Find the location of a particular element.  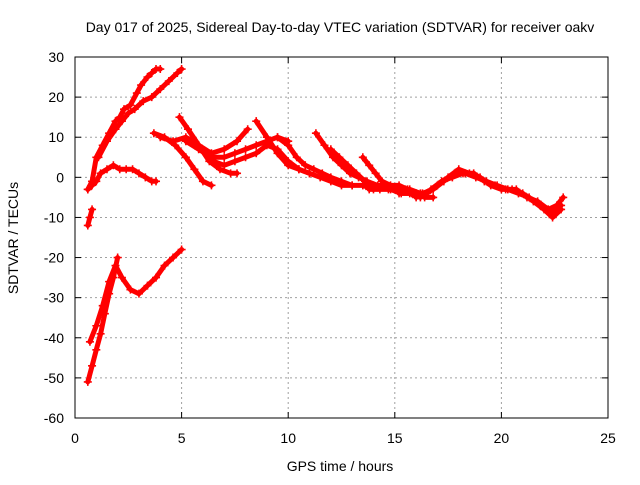

y-tick-label: -10 is located at coordinates (54, 217).